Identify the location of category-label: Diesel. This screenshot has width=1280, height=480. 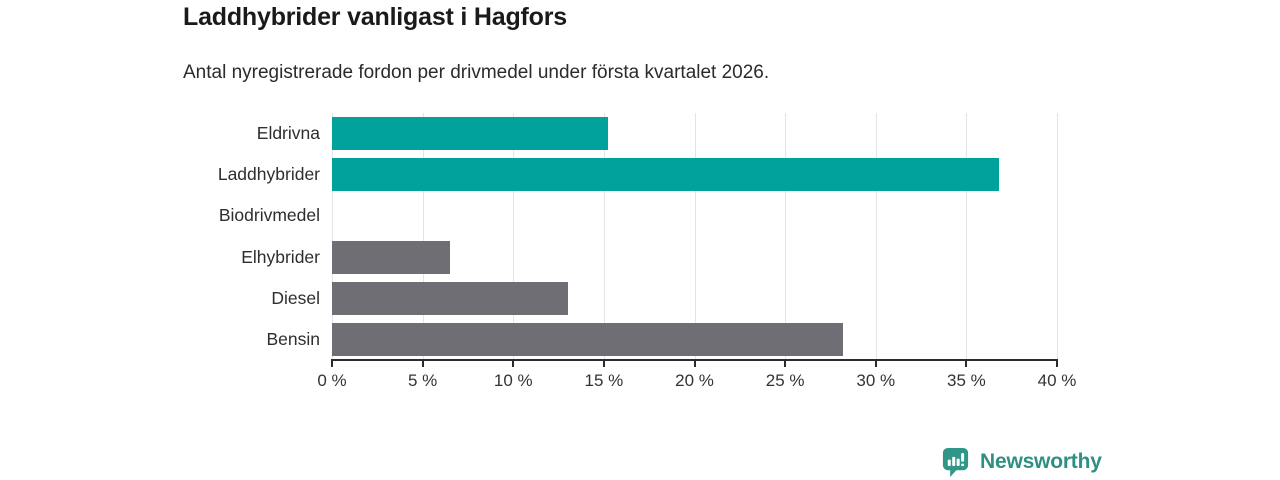
(295, 297).